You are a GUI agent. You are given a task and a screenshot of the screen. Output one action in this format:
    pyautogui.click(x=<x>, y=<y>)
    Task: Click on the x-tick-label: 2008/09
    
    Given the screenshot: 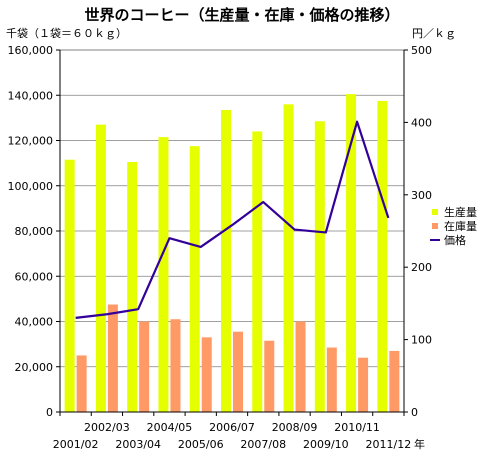 What is the action you would take?
    pyautogui.click(x=295, y=427)
    